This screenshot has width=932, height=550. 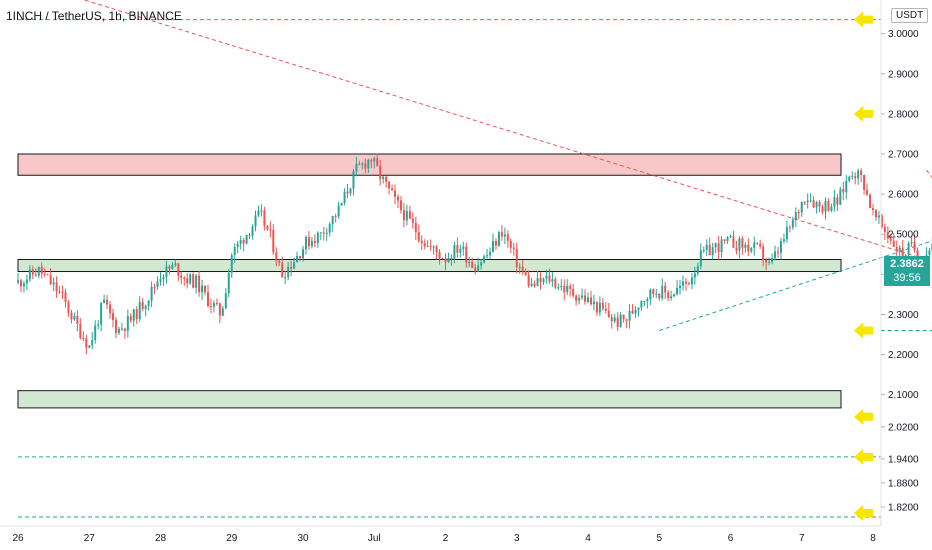 I want to click on price-tick-label: 3.0000, so click(x=903, y=34).